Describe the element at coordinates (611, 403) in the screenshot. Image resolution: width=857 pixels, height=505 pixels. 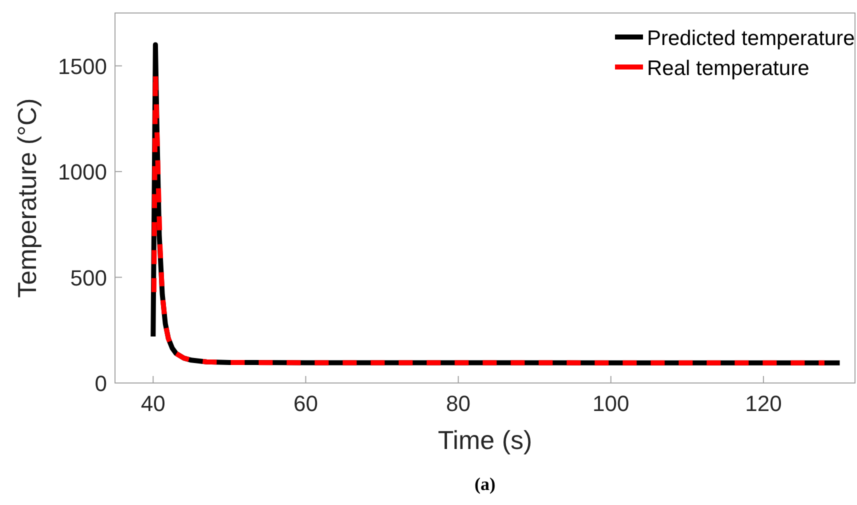
I see `x-tick-label: 100` at that location.